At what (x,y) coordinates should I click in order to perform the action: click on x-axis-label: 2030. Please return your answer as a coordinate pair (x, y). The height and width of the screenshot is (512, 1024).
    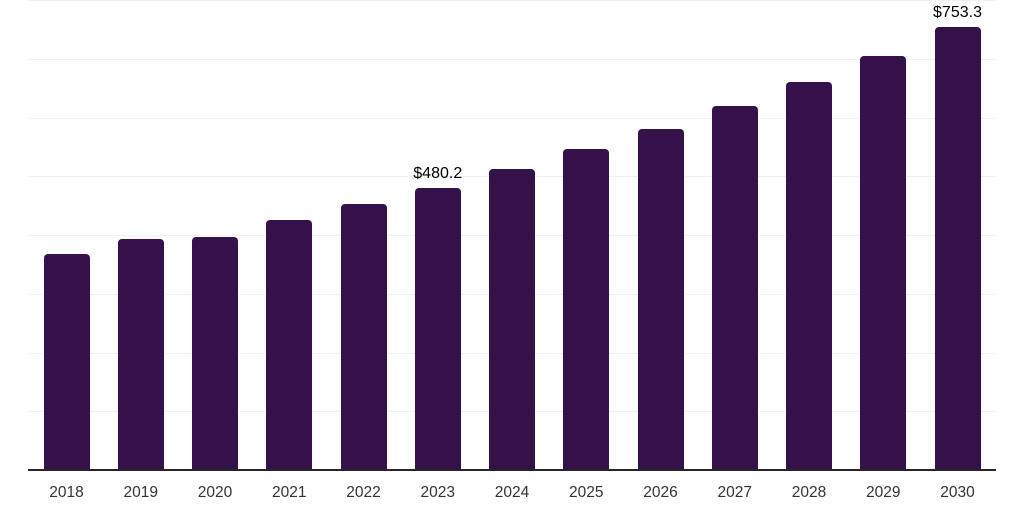
    Looking at the image, I should click on (957, 492).